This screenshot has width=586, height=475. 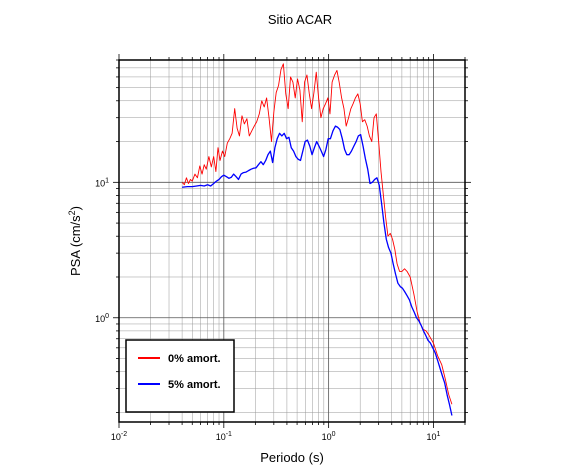 I want to click on x-tick-label: 10⁻¹, so click(x=224, y=436).